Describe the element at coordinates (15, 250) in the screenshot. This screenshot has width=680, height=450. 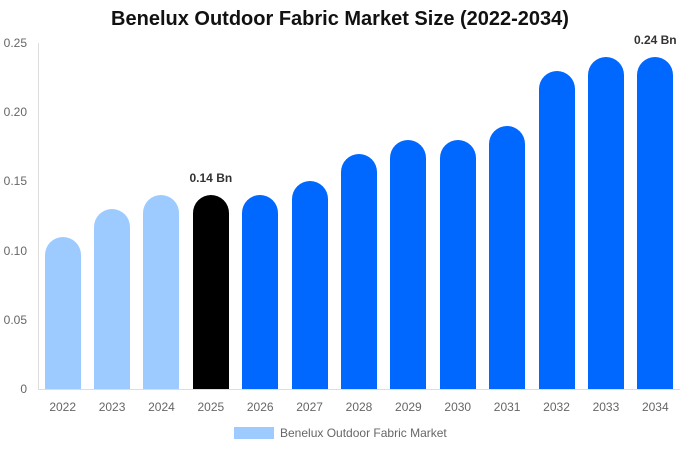
I see `y-tick-label: 0.10` at that location.